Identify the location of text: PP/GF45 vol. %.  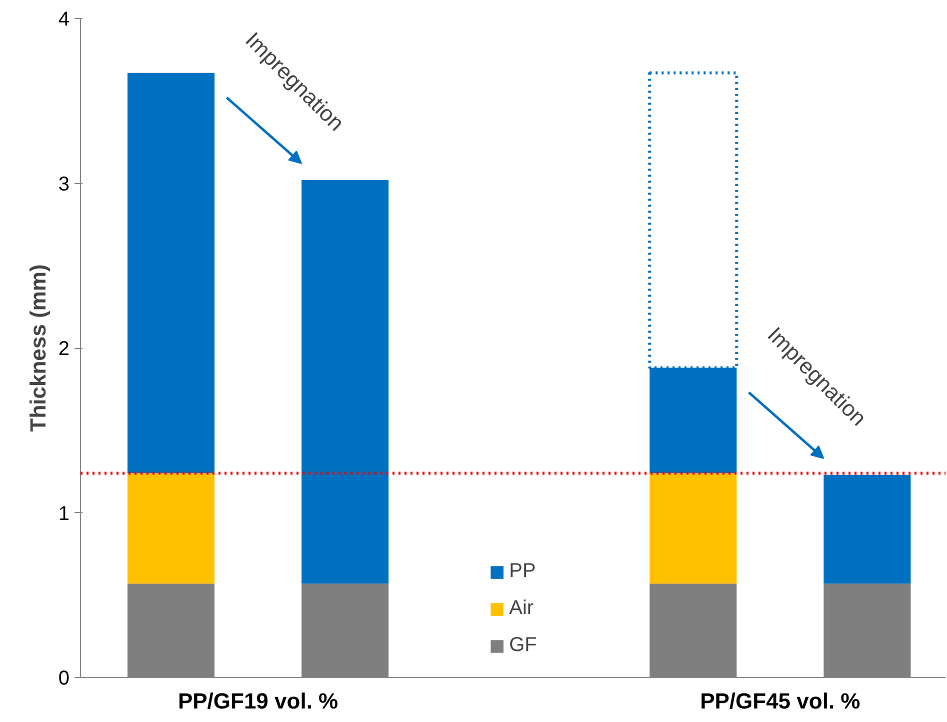
(780, 701).